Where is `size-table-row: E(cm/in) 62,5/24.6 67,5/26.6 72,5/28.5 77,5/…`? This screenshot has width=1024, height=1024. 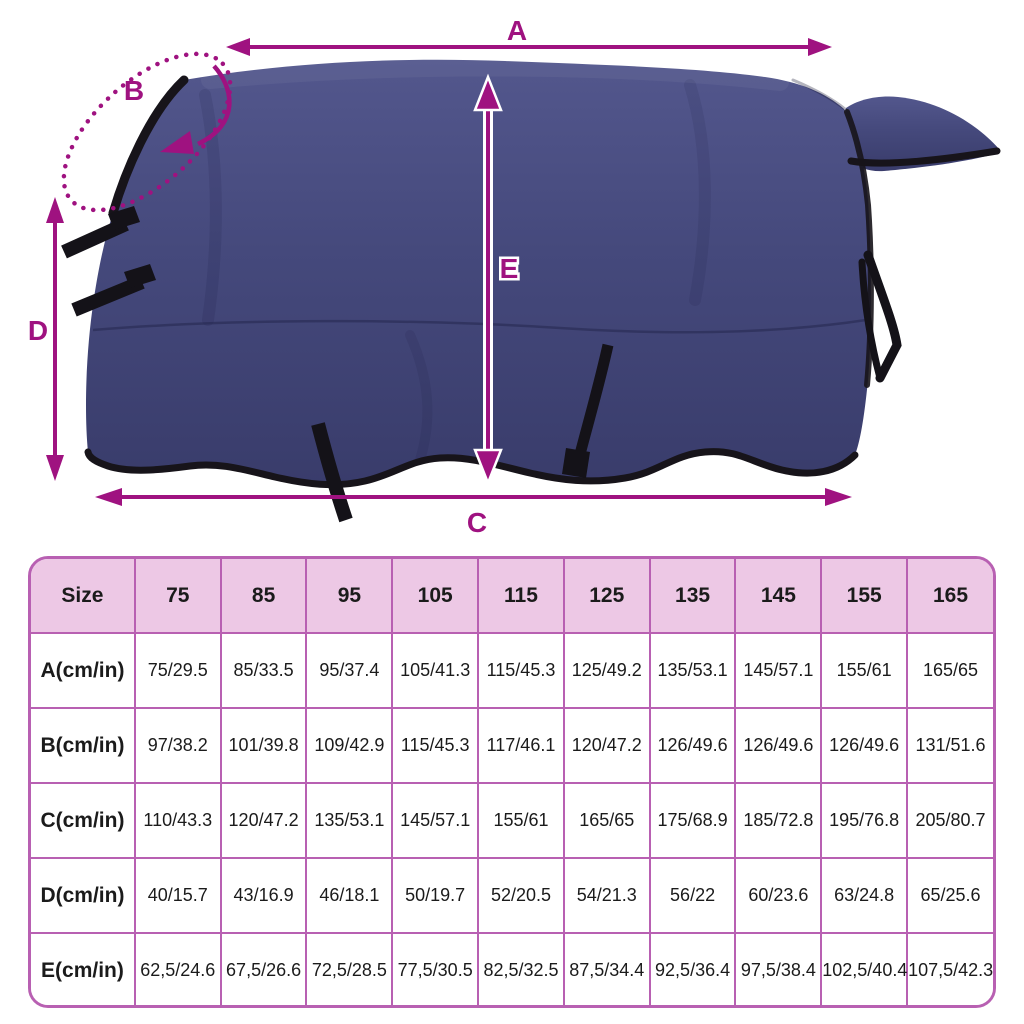
size-table-row: E(cm/in) 62,5/24.6 67,5/26.6 72,5/28.5 77,5/… is located at coordinates (512, 968).